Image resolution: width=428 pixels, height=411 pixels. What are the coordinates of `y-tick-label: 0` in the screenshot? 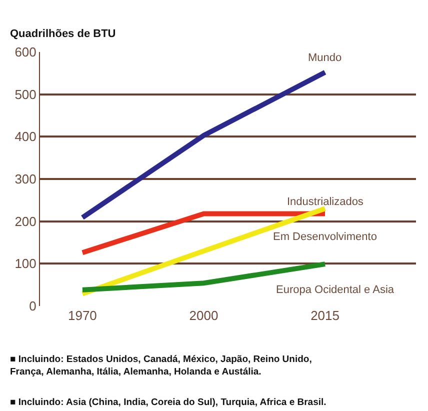 It's located at (32, 306).